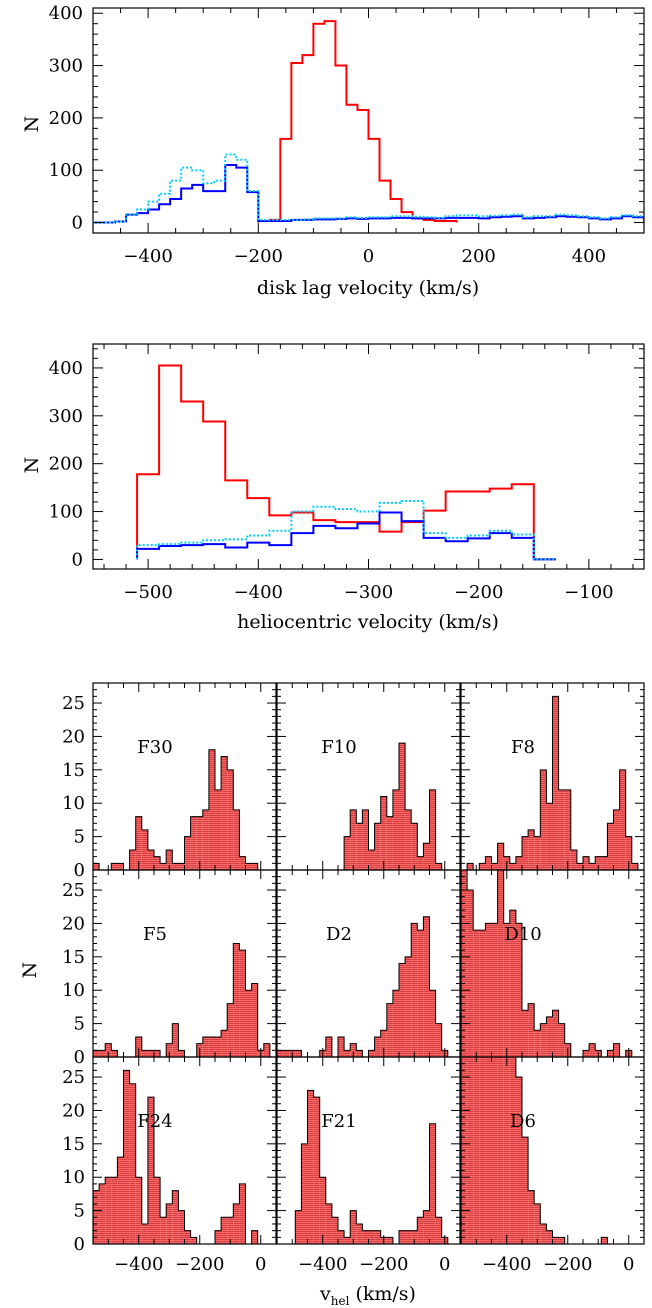  I want to click on heliocentric-xtick-label: −300, so click(368, 592).